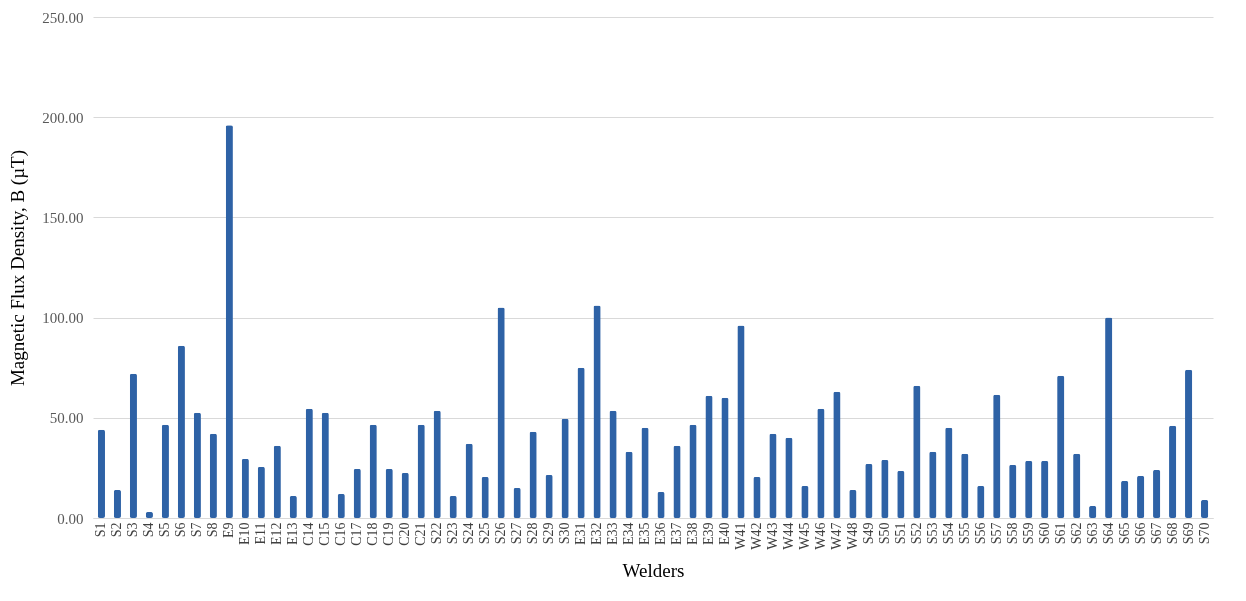  Describe the element at coordinates (996, 533) in the screenshot. I see `x-tick-label: S57` at that location.